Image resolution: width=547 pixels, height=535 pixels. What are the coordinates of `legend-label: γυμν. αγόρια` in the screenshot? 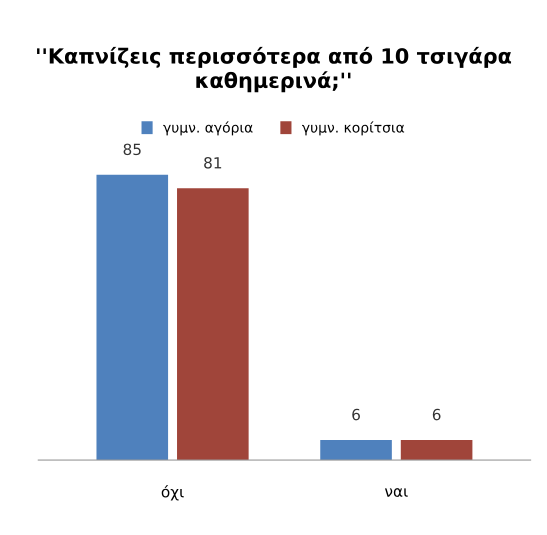 It's located at (208, 128).